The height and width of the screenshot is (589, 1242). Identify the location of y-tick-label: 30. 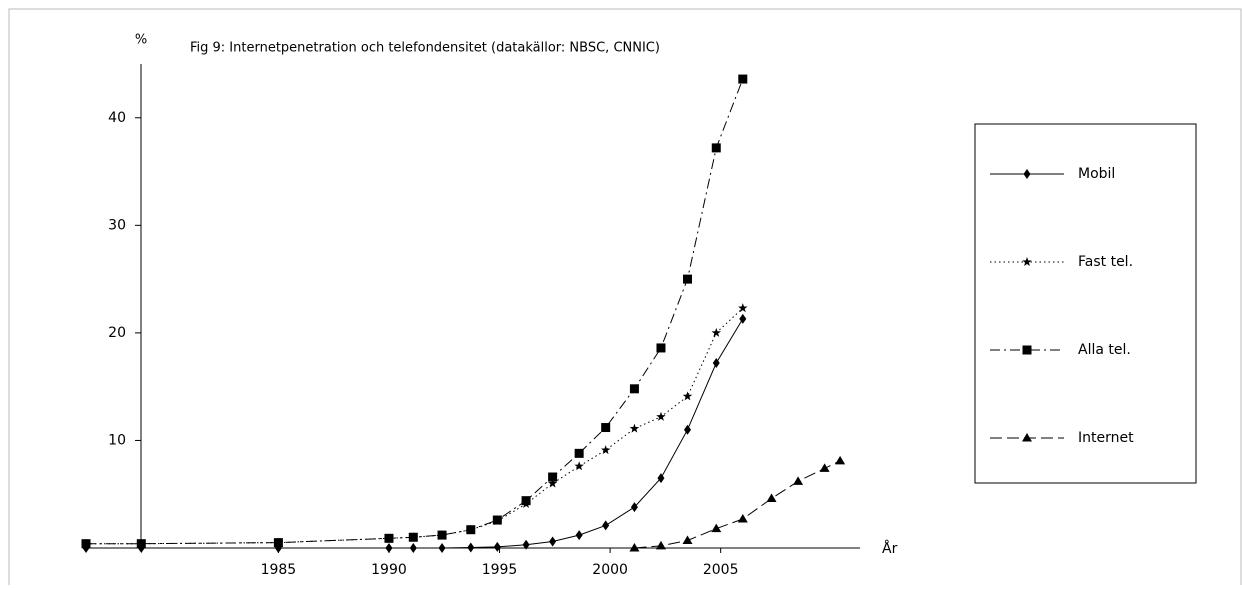
(117, 225).